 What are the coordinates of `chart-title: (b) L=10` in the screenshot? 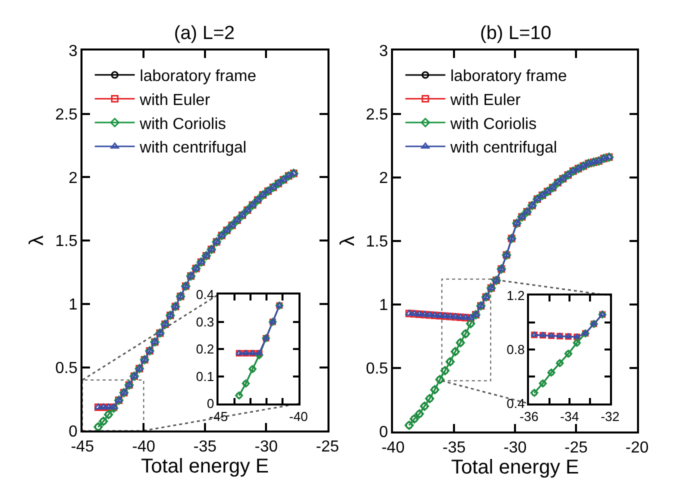 It's located at (516, 33).